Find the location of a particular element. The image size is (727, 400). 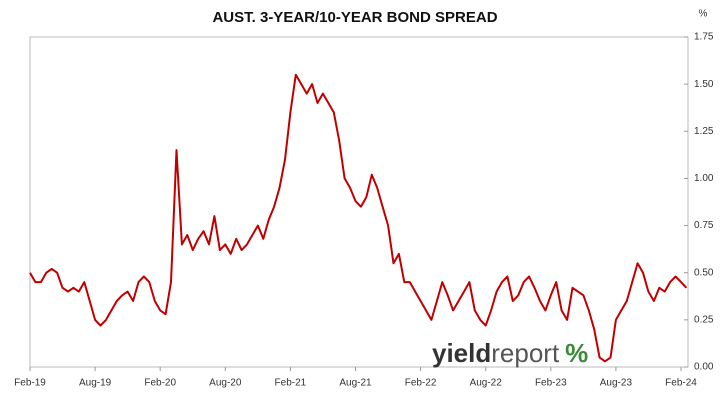

x-tick-label: Aug-19 is located at coordinates (95, 383).